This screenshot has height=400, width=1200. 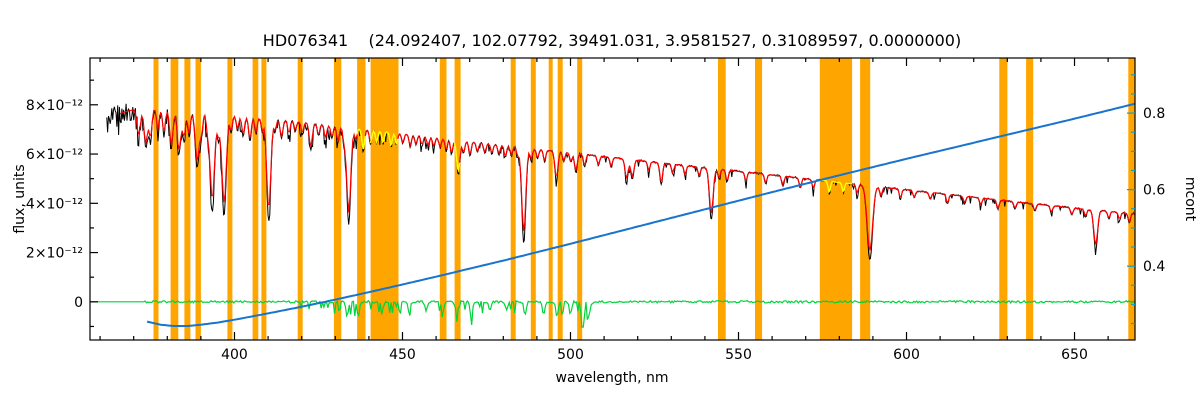 I want to click on x-tick-label: 600, so click(x=906, y=355).